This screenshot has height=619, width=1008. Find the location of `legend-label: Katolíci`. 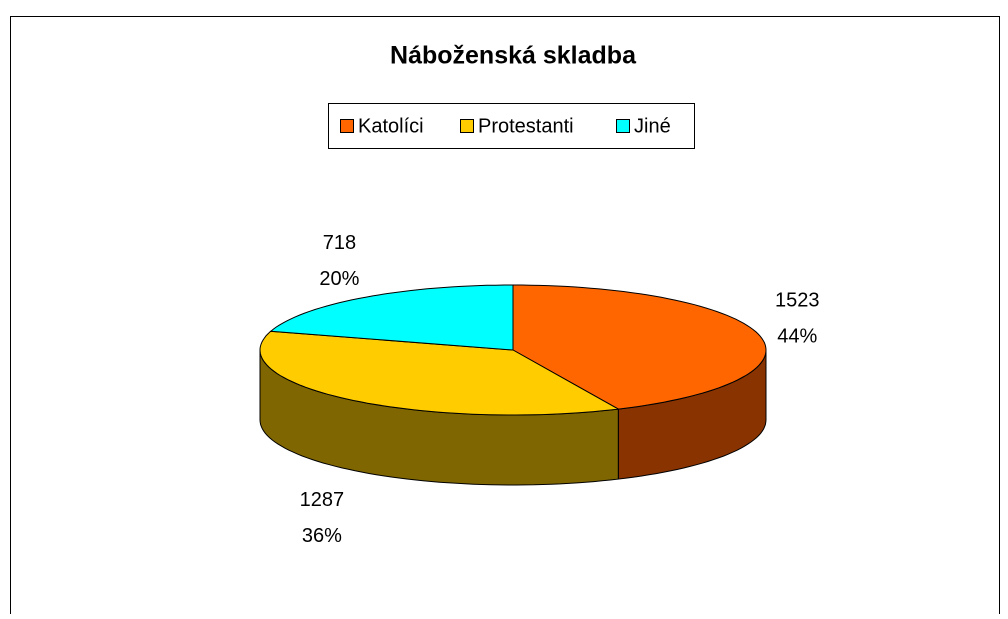

legend-label: Katolíci is located at coordinates (391, 126).